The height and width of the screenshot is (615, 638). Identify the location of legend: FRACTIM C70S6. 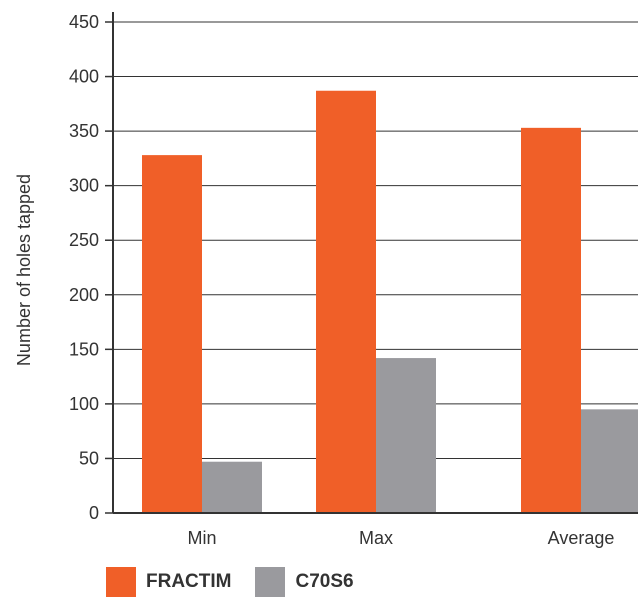
(242, 582).